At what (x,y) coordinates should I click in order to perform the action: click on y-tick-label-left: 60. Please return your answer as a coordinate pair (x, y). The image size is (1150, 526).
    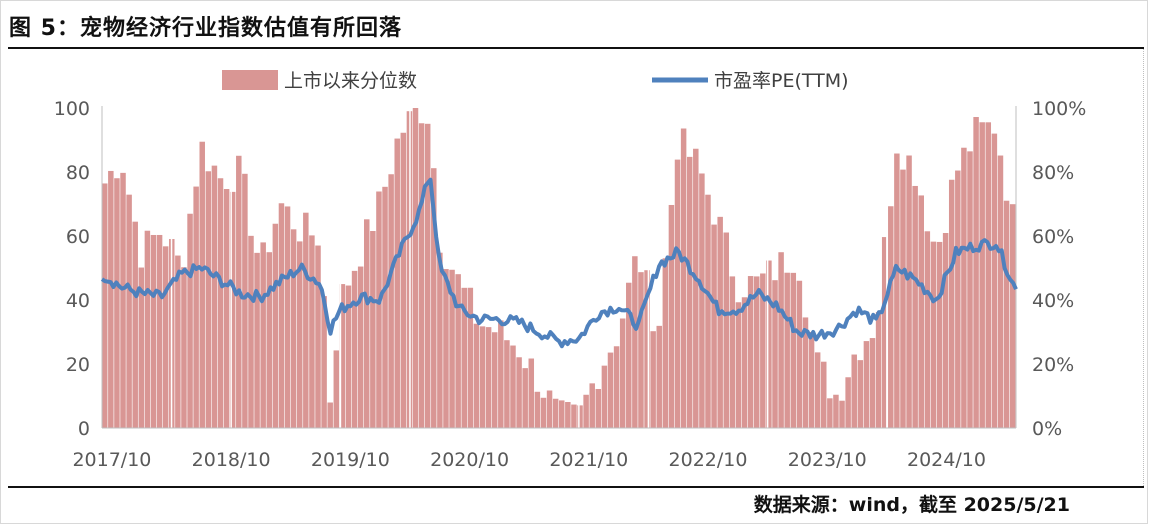
    Looking at the image, I should click on (78, 237).